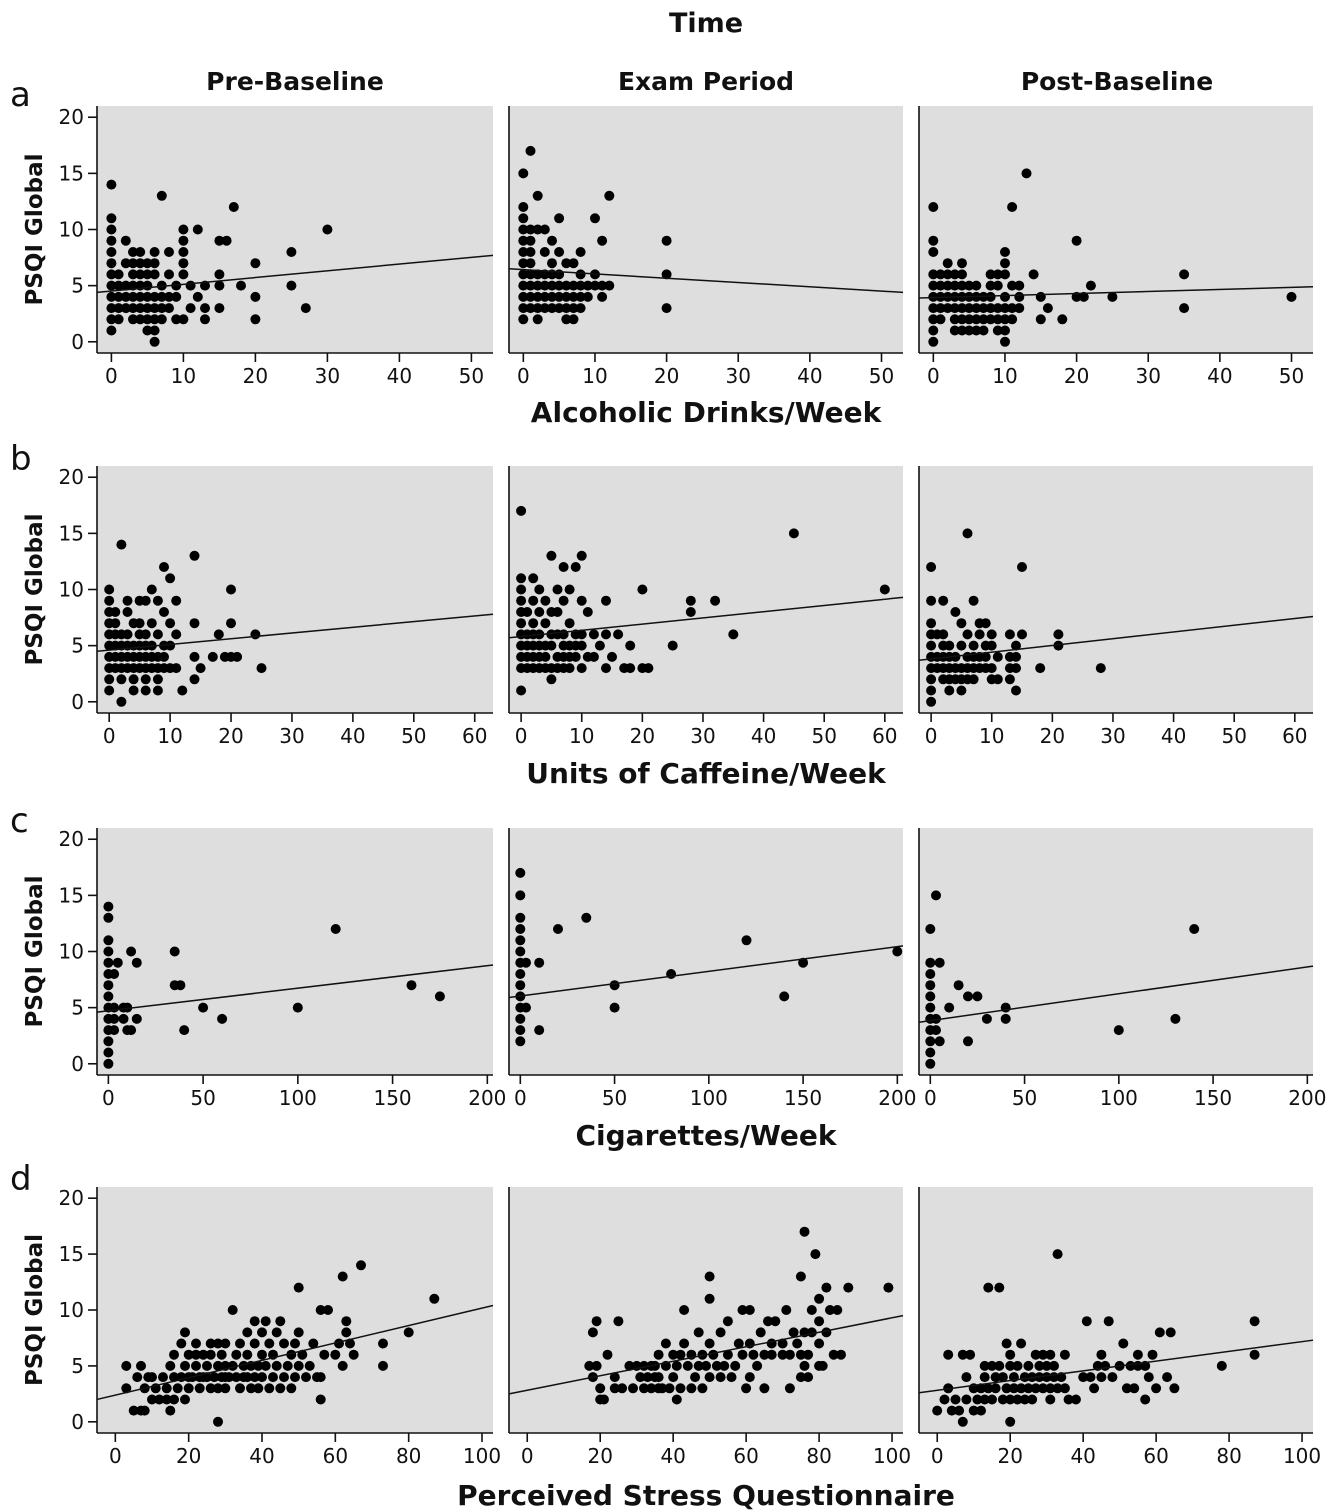  I want to click on x-tick-label: 30, so click(738, 376).